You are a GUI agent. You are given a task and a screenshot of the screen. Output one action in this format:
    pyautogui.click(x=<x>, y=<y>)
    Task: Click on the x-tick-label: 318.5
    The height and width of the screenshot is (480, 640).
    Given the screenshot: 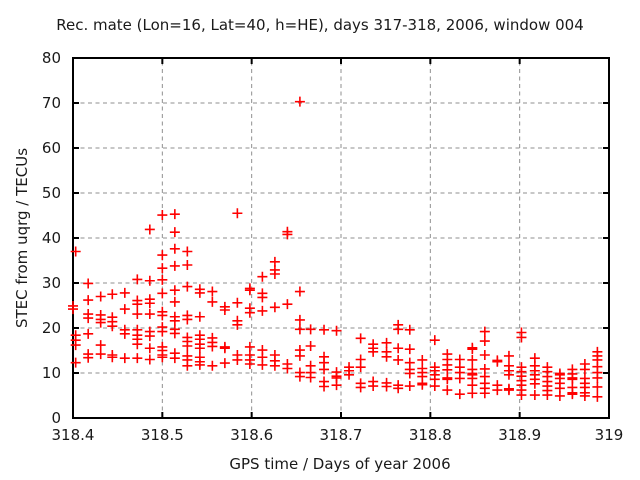 What is the action you would take?
    pyautogui.click(x=162, y=435)
    